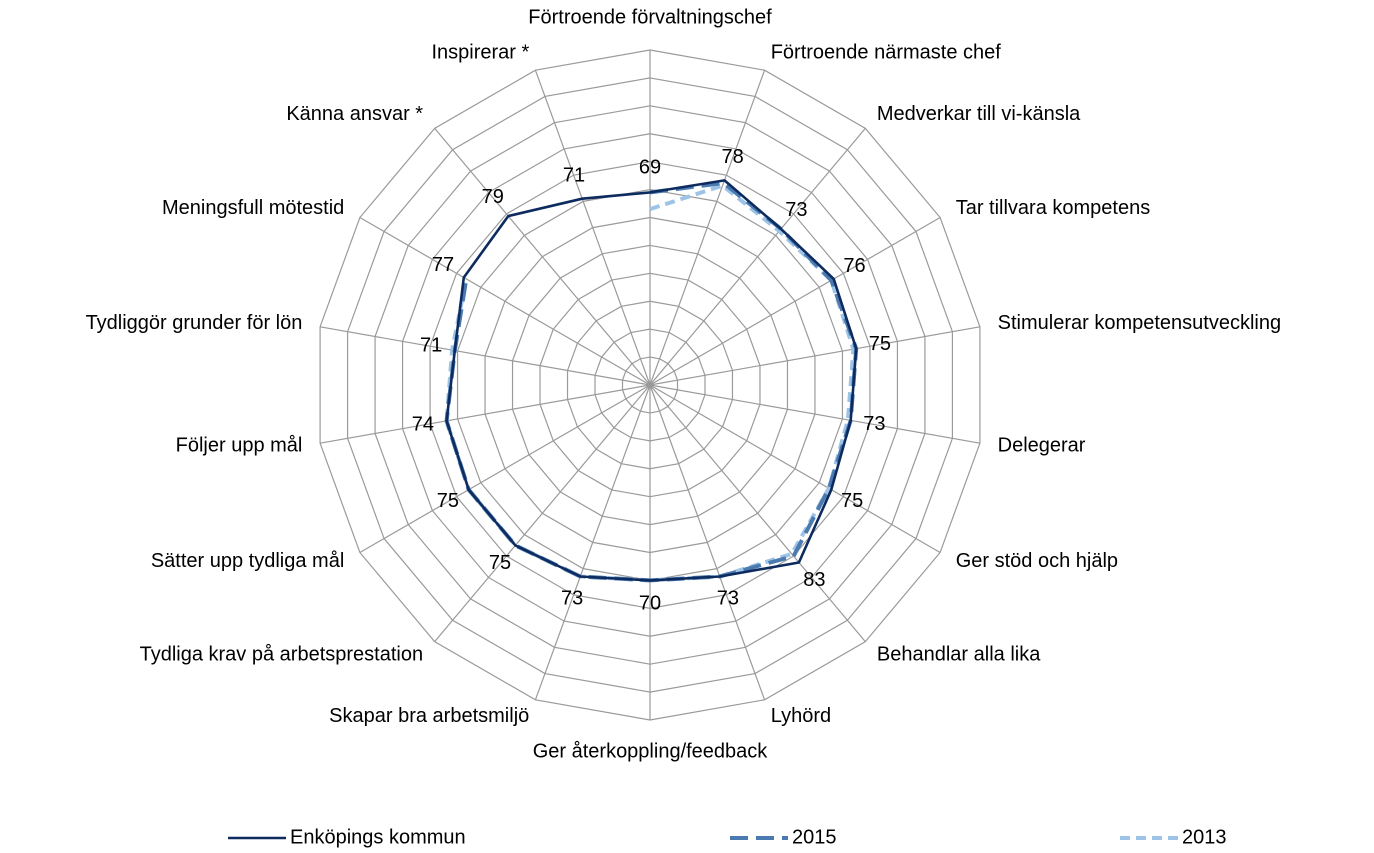 The image size is (1374, 853). I want to click on category-label: Inspirerar *, so click(480, 53).